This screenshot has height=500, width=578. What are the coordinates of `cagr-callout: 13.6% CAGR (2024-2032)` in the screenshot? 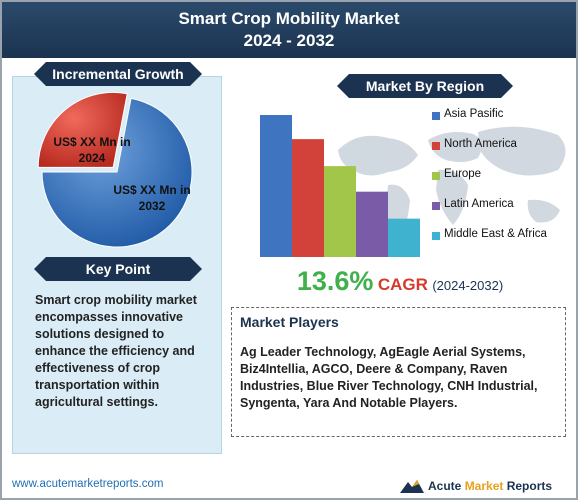 It's located at (400, 284).